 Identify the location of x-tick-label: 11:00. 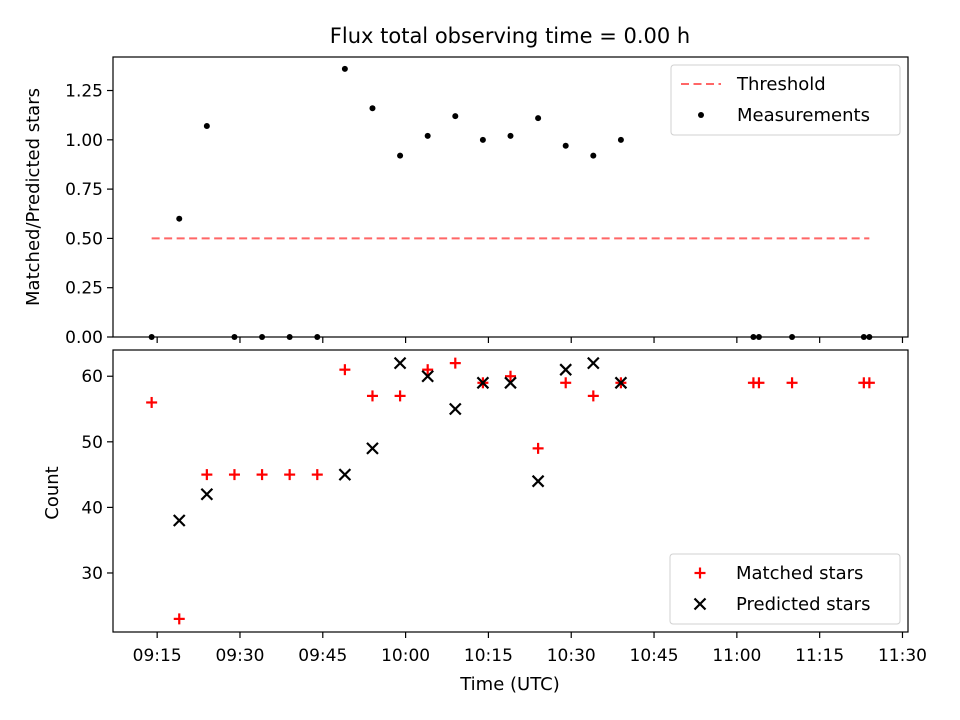
(736, 656).